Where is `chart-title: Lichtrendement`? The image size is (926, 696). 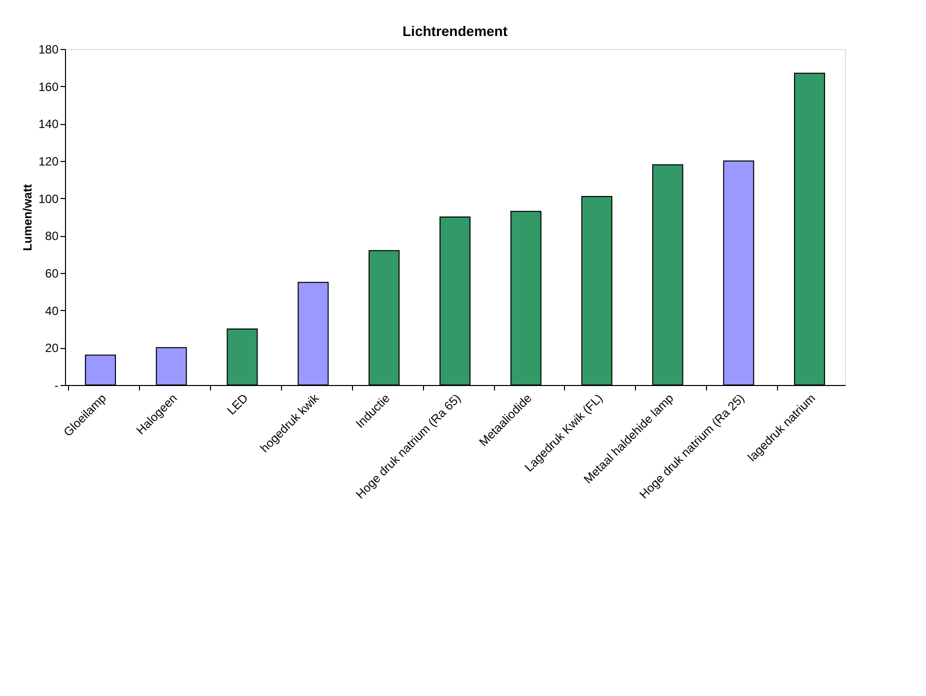 chart-title: Lichtrendement is located at coordinates (455, 31).